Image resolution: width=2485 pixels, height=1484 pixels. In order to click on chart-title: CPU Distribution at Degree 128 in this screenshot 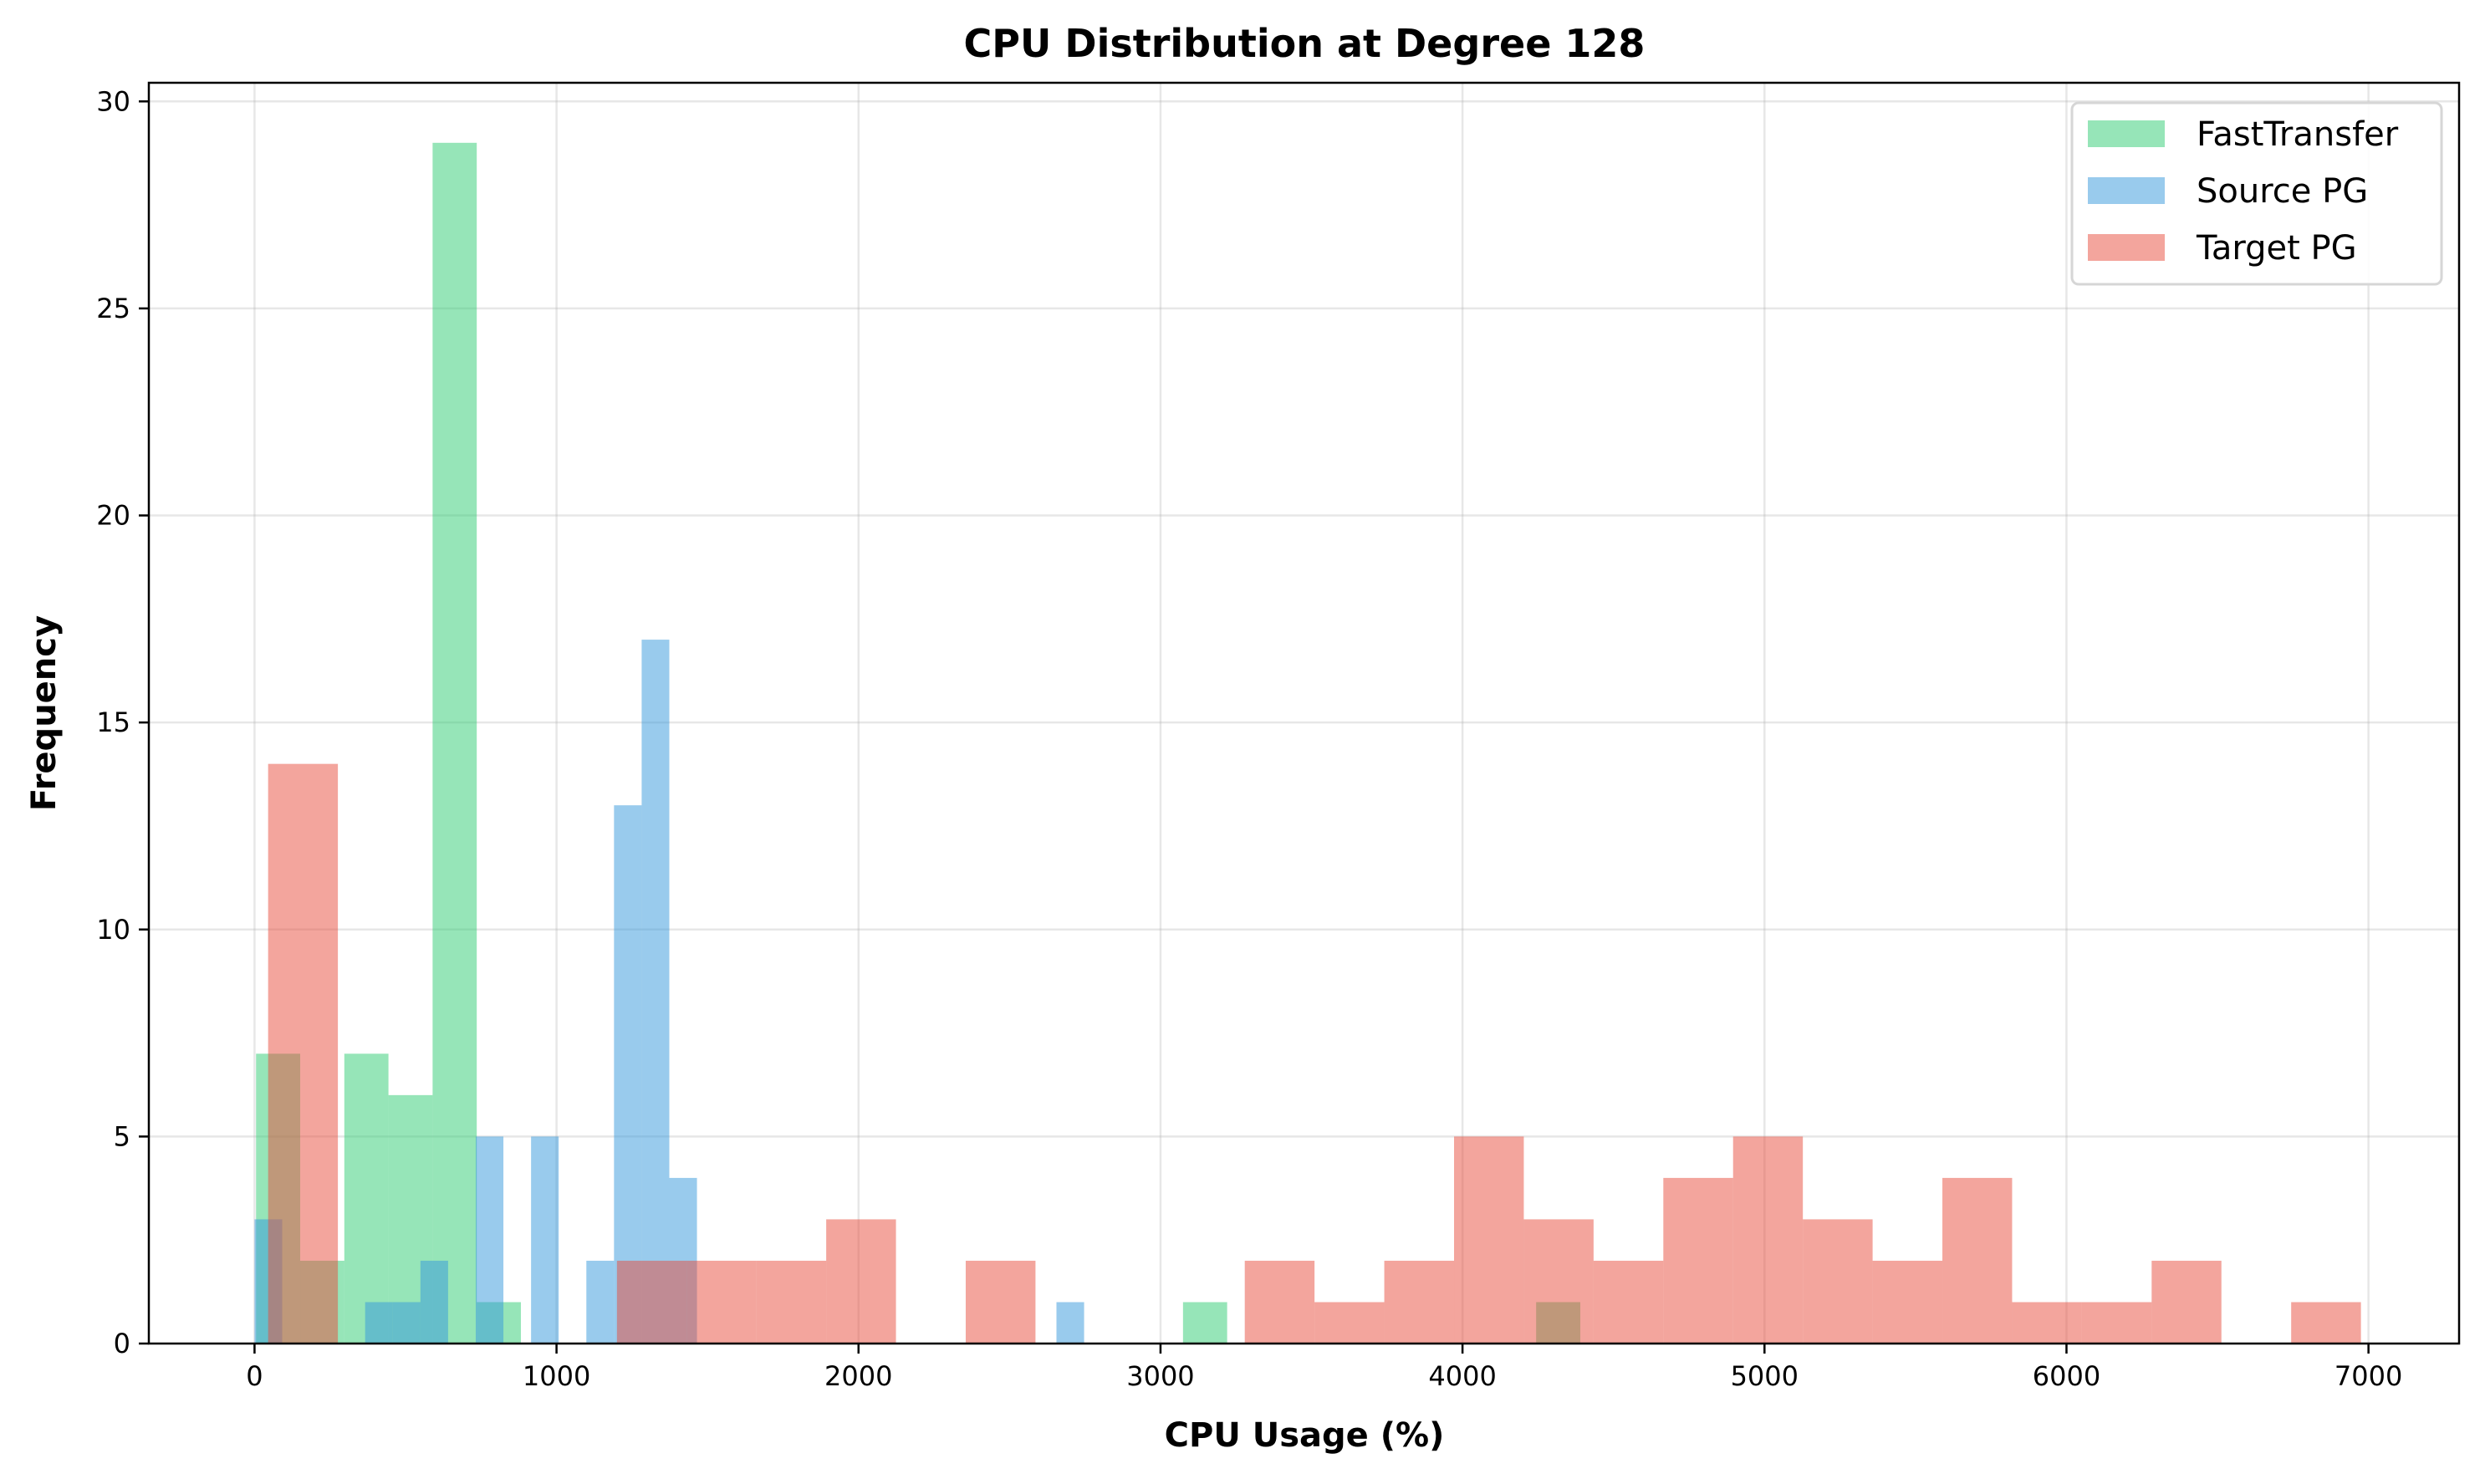, I will do `click(1305, 43)`.